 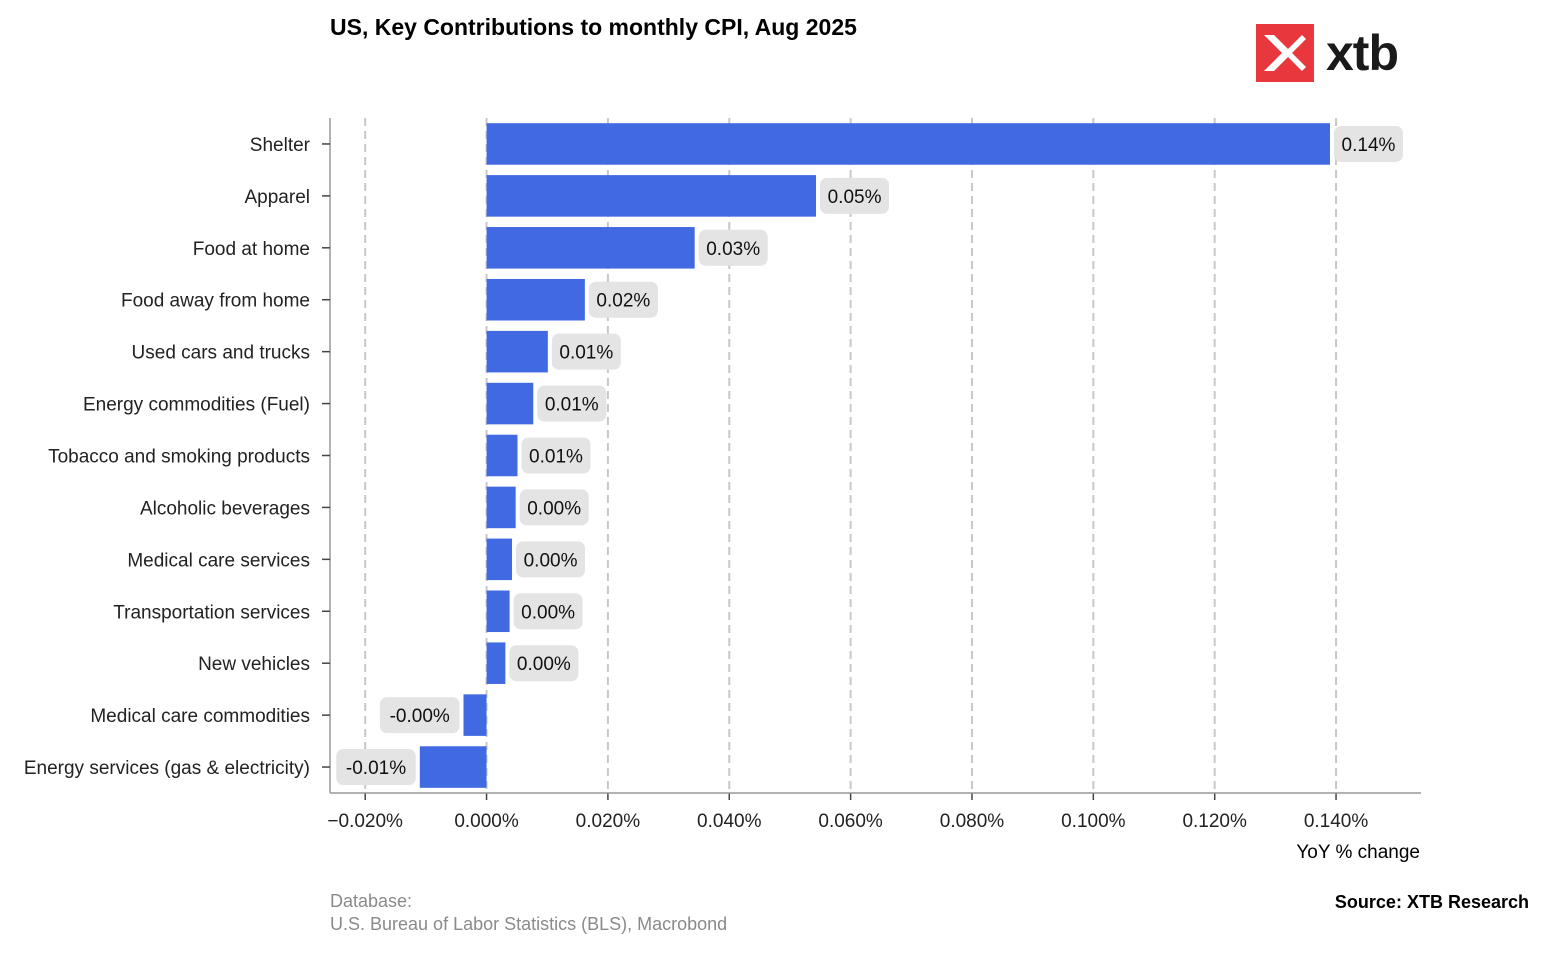 What do you see at coordinates (729, 821) in the screenshot?
I see `x-tick-label: 0.040%` at bounding box center [729, 821].